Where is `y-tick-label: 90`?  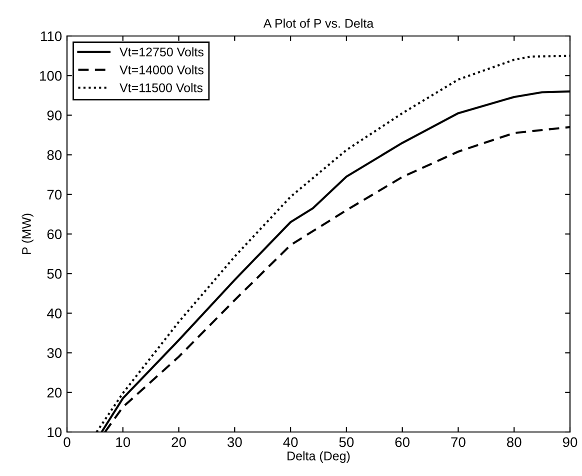 y-tick-label: 90 is located at coordinates (54, 115).